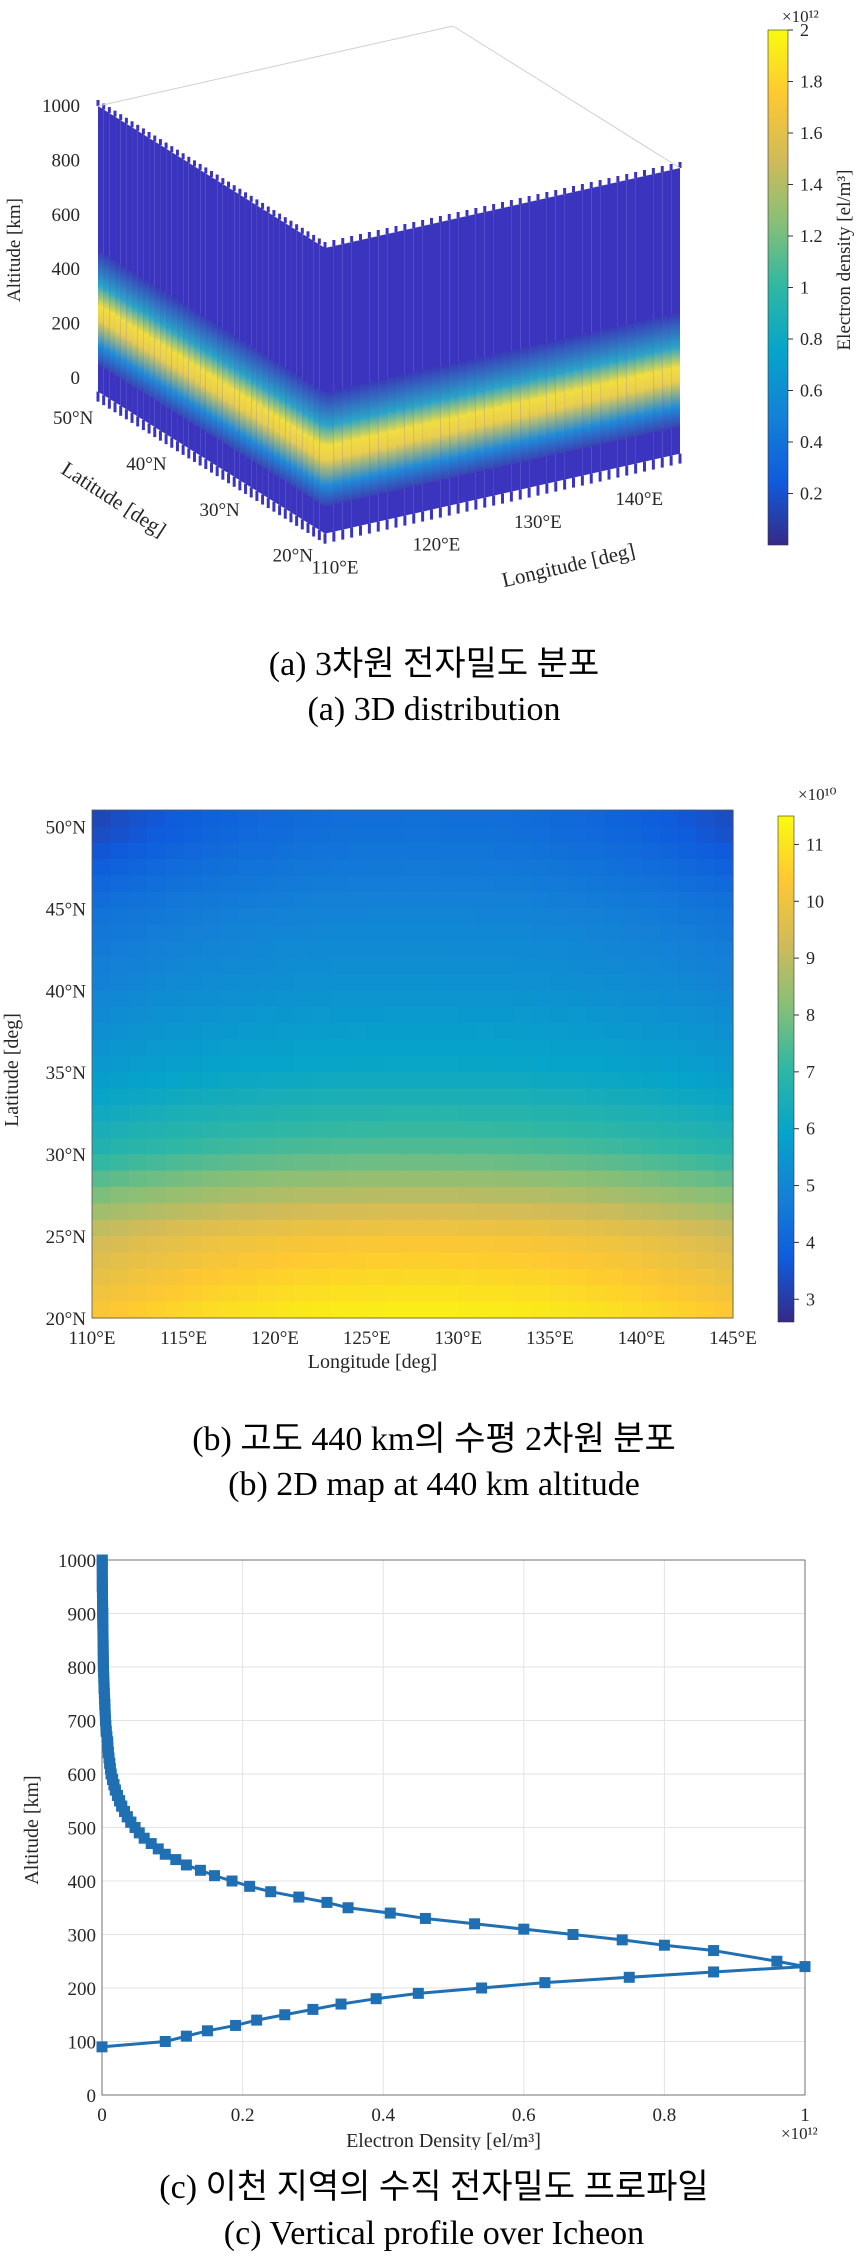 This screenshot has height=2268, width=868. Describe the element at coordinates (92, 2096) in the screenshot. I see `y-tick-label: 0` at that location.